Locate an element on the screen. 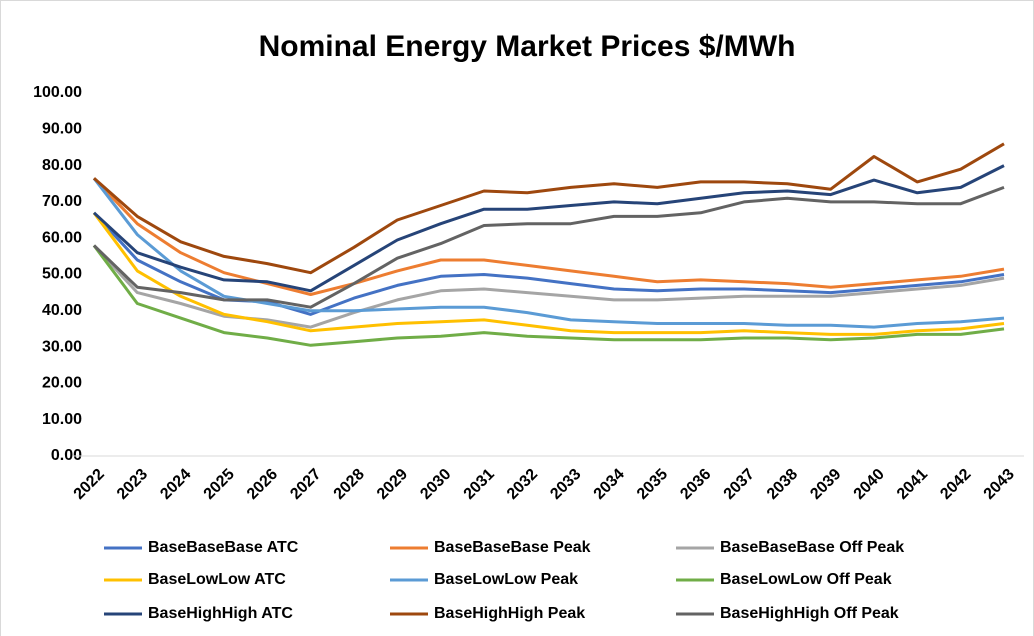  legend-label: BaseLowLow Peak is located at coordinates (506, 579).